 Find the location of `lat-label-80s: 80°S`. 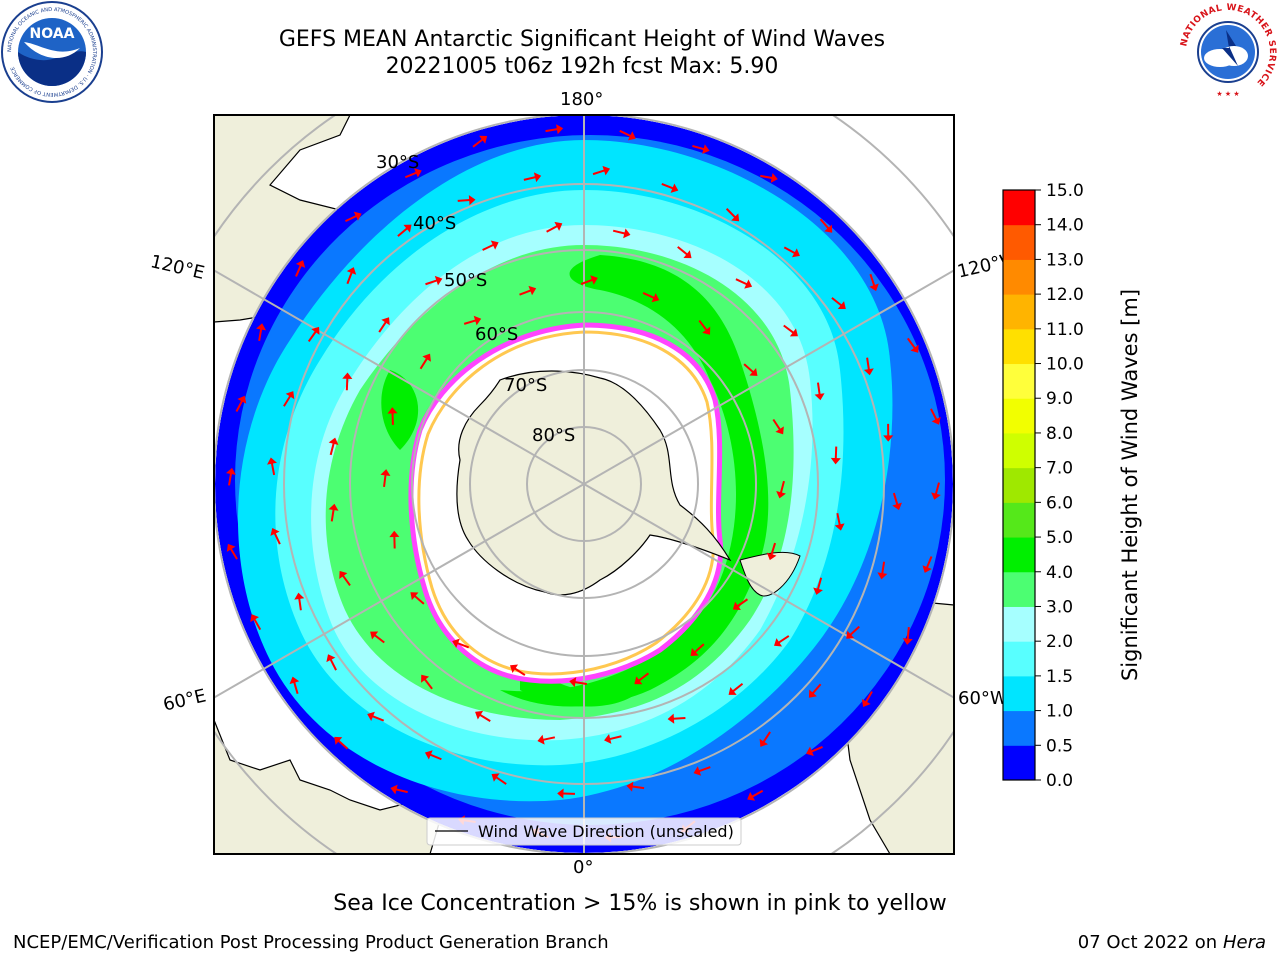

lat-label-80s: 80°S is located at coordinates (554, 435).